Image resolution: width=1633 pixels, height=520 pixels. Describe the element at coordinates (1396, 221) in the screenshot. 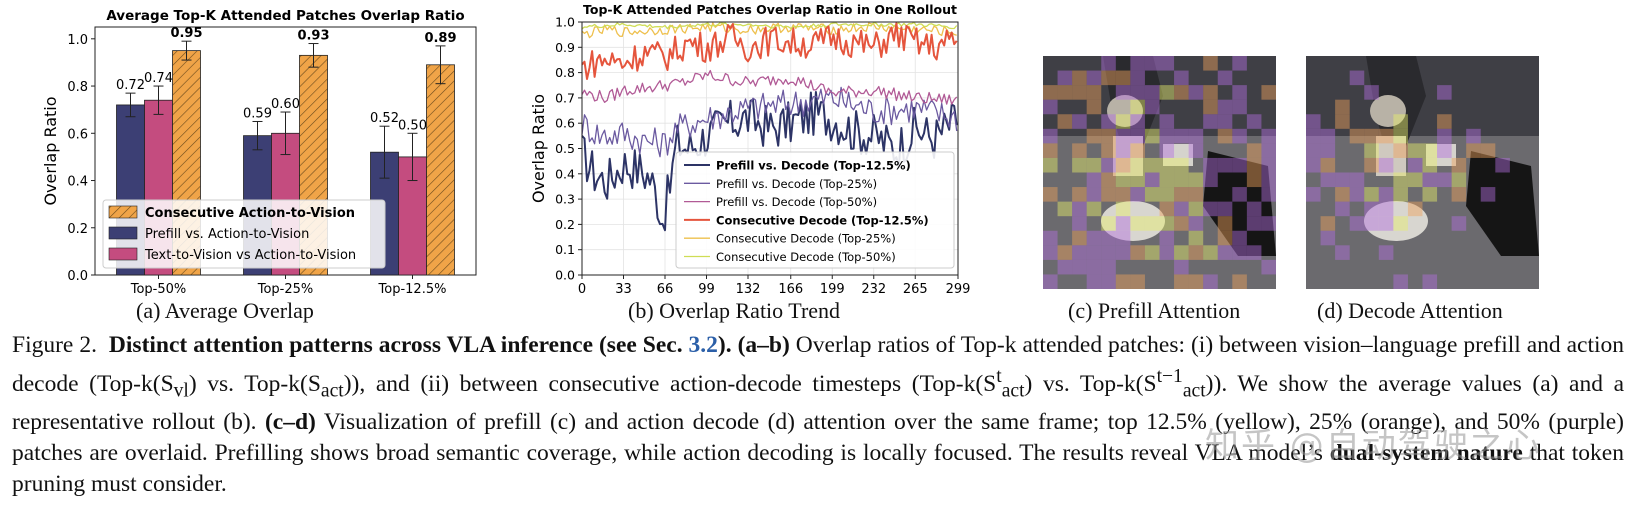

I see `scene-plate` at that location.